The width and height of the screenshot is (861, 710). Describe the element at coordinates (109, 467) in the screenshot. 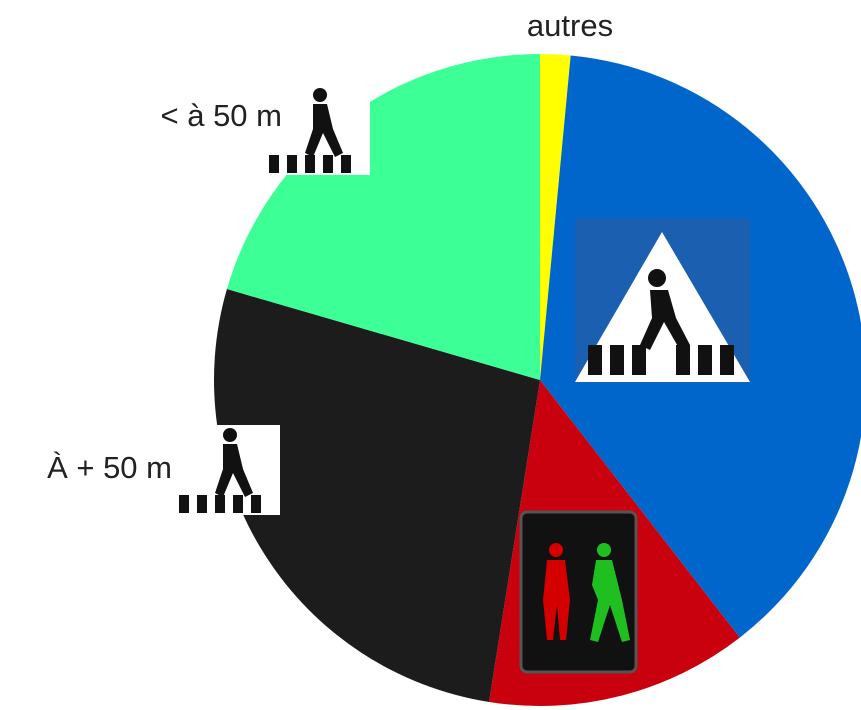

I see `slice-label: À + 50 m` at that location.